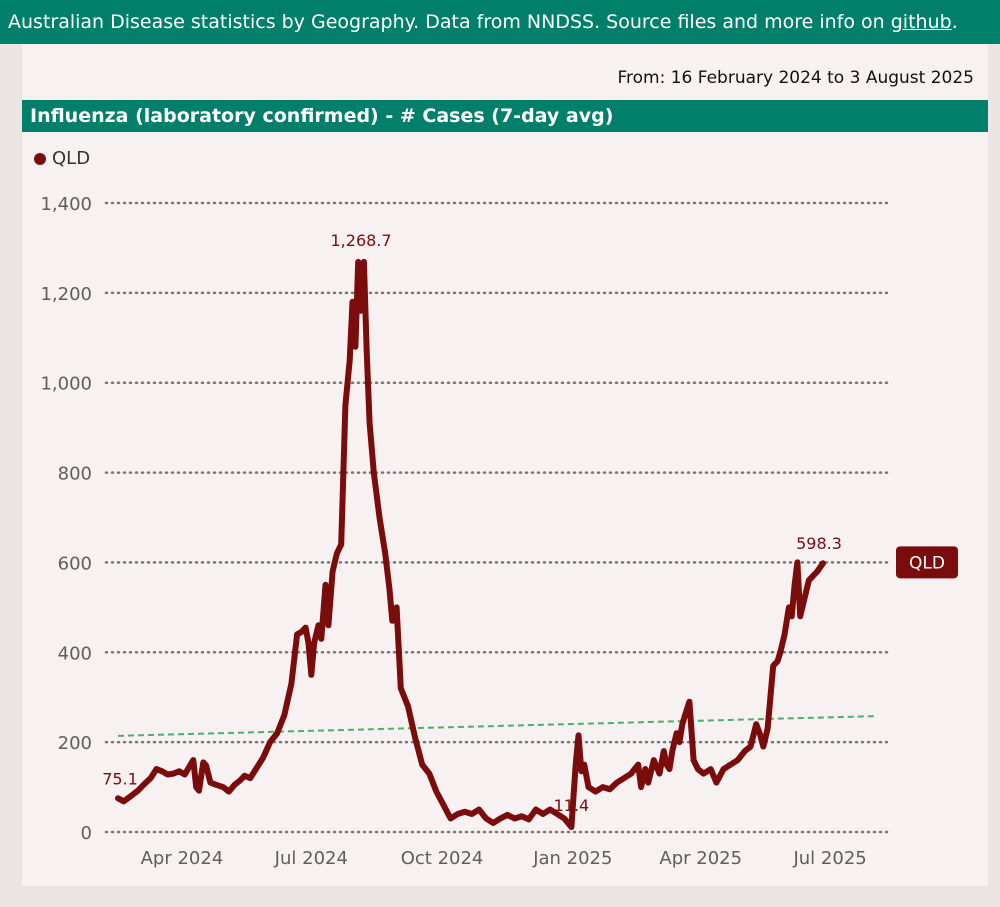 This screenshot has width=1000, height=907. I want to click on y-tick-label: 0, so click(86, 833).